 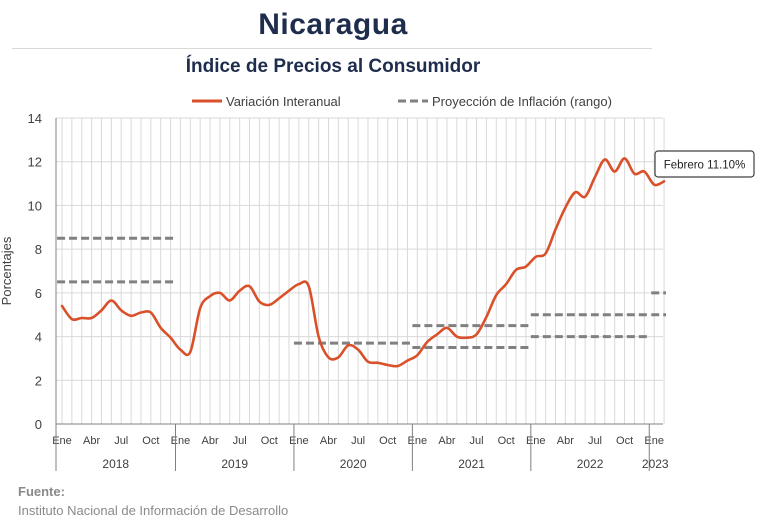 I want to click on y-tick-label: 0, so click(x=38, y=424).